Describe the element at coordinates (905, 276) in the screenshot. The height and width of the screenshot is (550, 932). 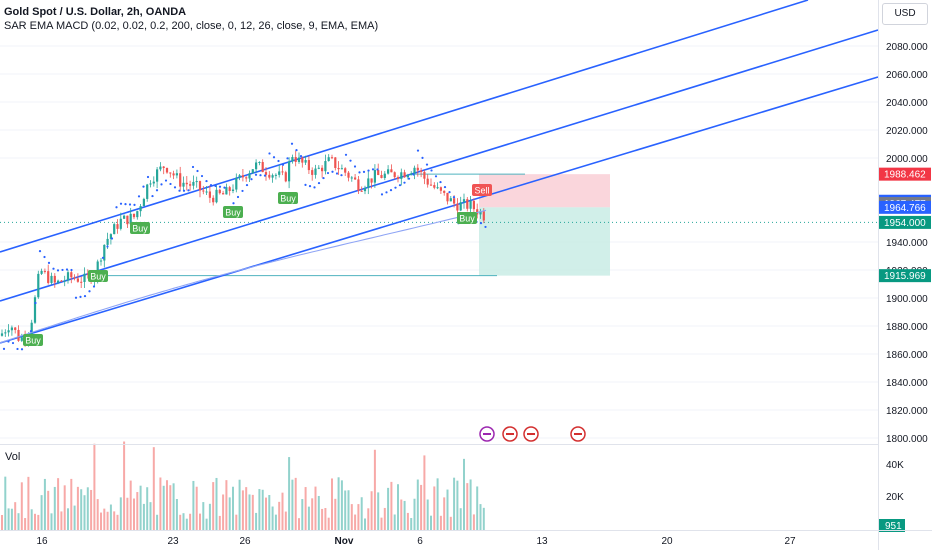
I see `price-label-text: 1915.969` at that location.